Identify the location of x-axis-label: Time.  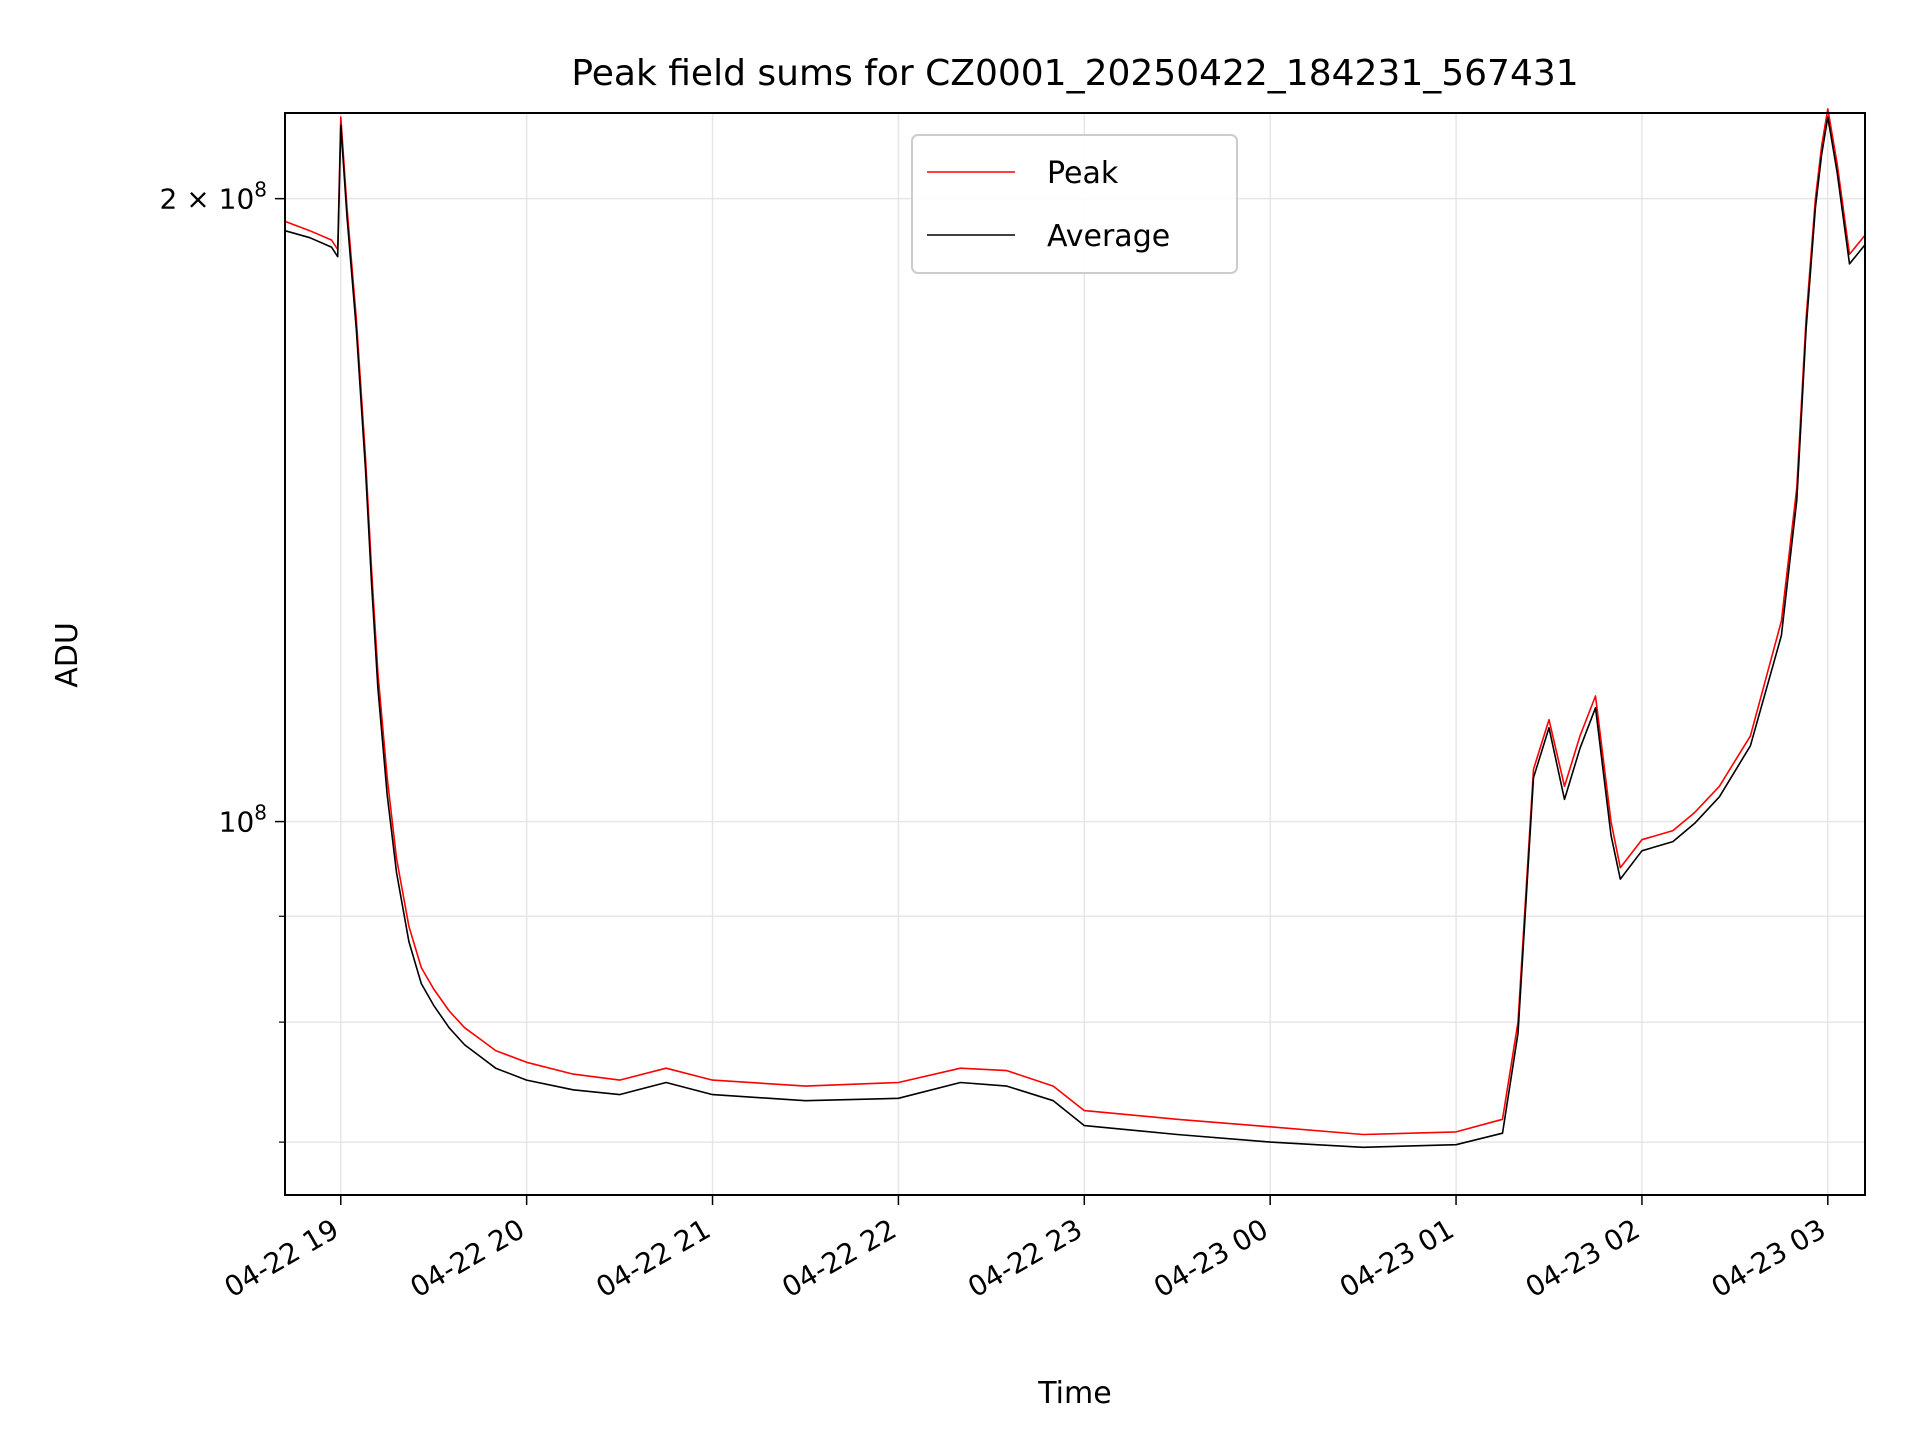
(1074, 1393).